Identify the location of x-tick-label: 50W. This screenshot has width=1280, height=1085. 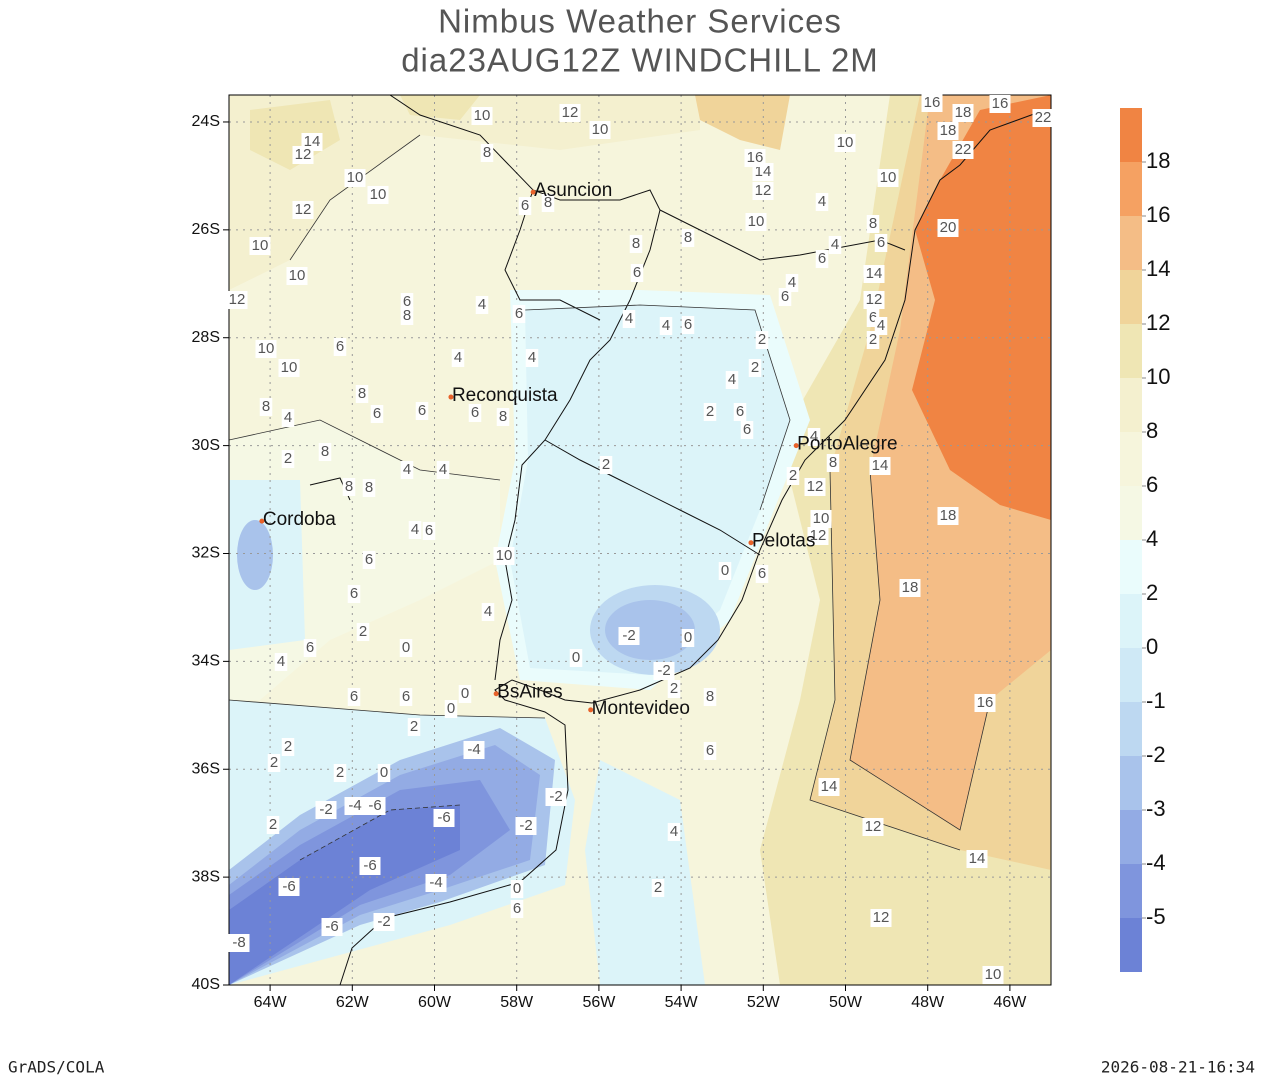
(846, 1002).